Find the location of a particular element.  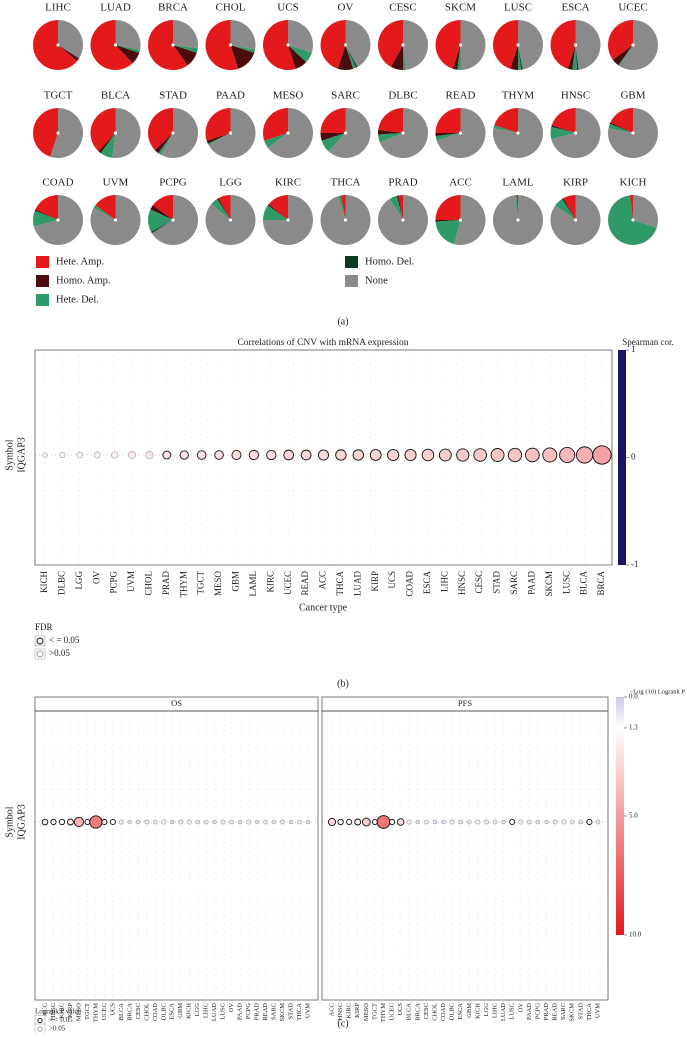

x-tick-label: UCEC is located at coordinates (104, 1011).